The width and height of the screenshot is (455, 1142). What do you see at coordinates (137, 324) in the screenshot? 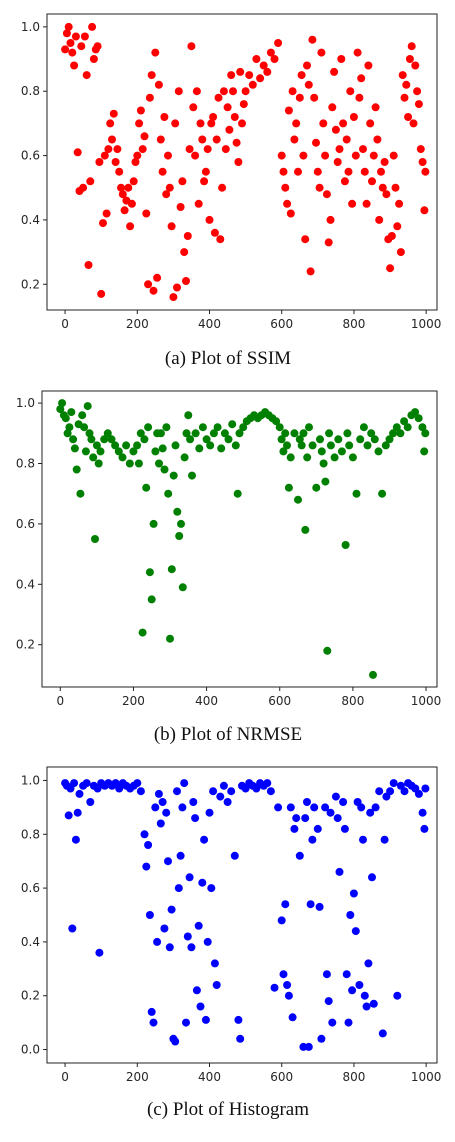
I see `ssim-x-tick-label: 200` at bounding box center [137, 324].